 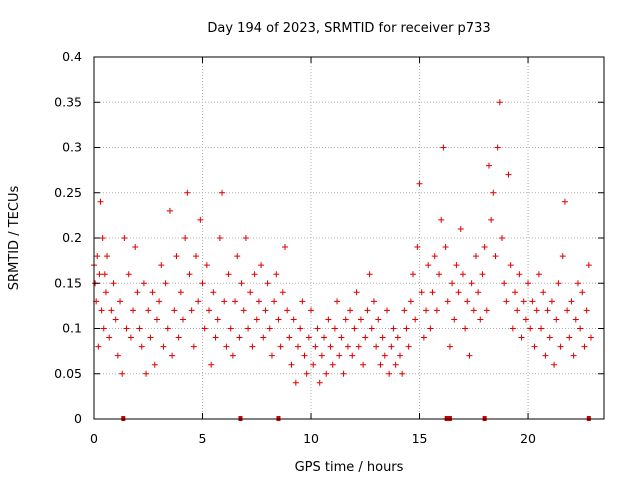 What do you see at coordinates (420, 438) in the screenshot?
I see `x-tick-label: 15` at bounding box center [420, 438].